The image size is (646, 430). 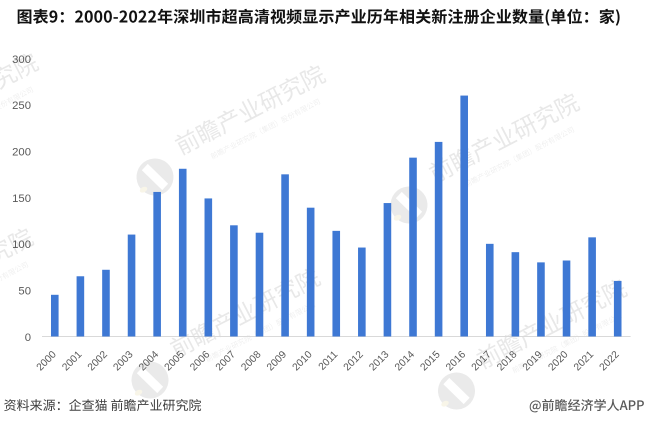 I want to click on svg-text: 150, so click(x=21, y=199).